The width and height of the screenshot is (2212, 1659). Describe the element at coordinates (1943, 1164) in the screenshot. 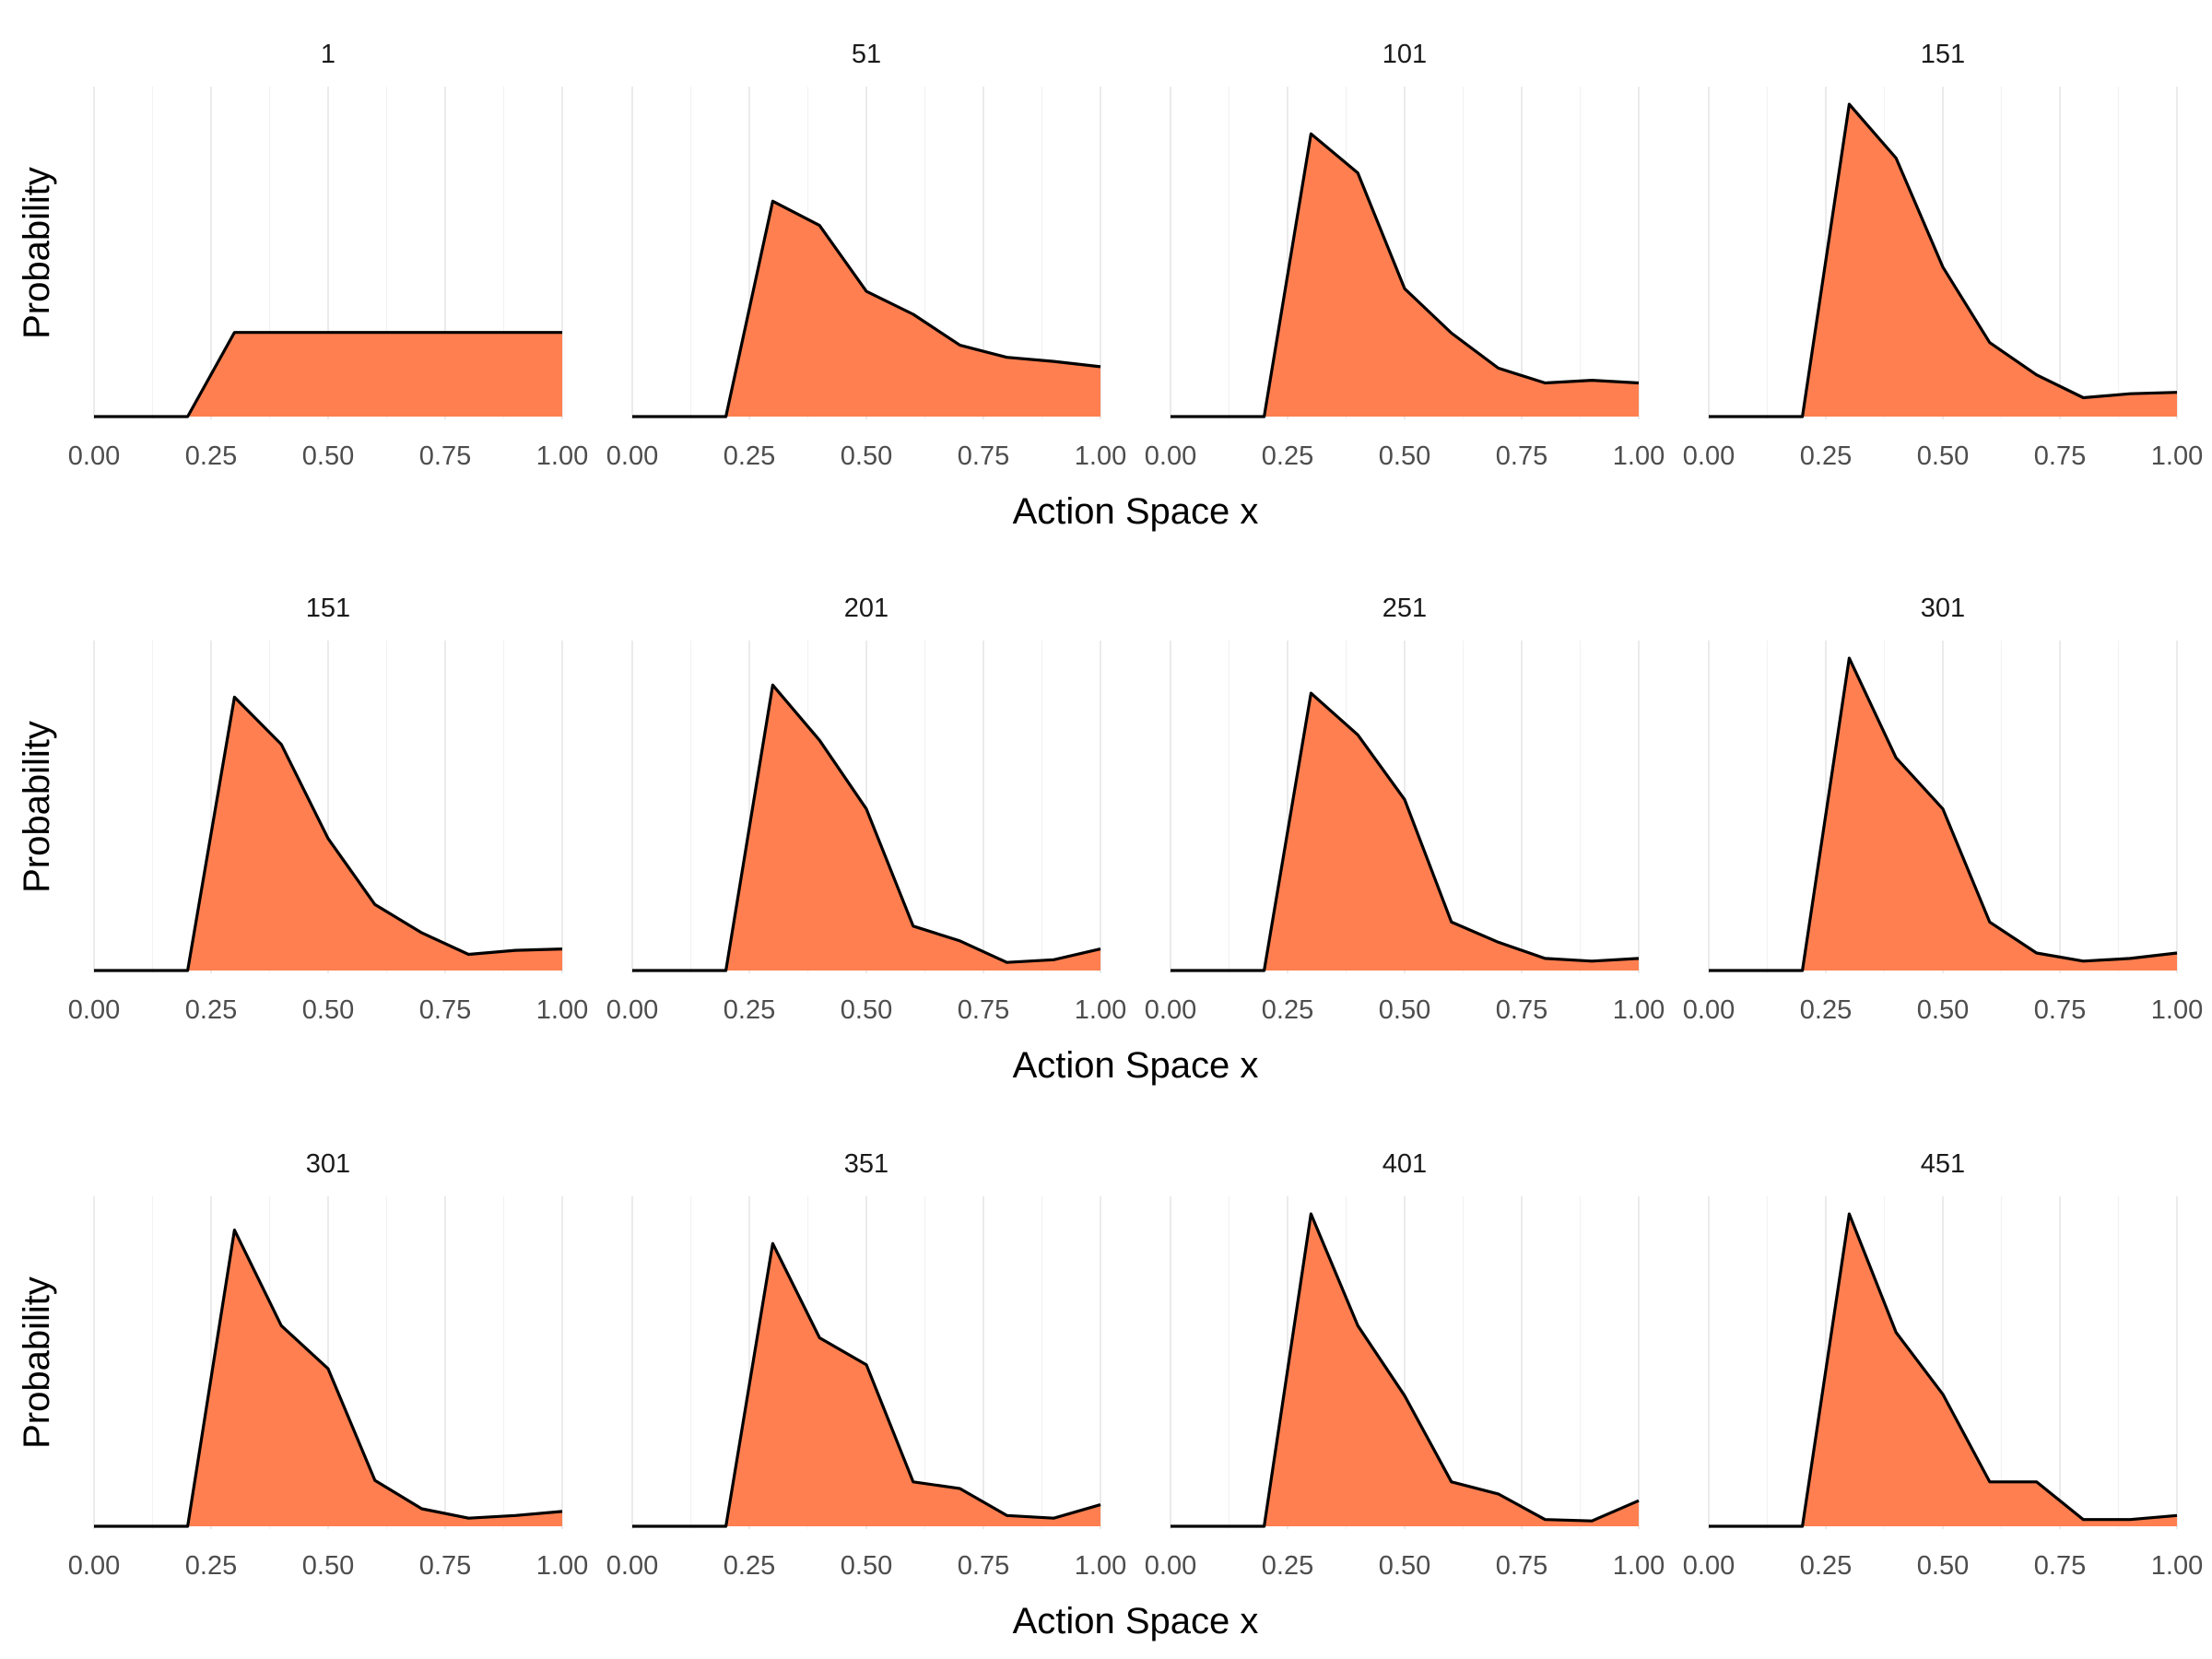

I see `panel-title: 451` at that location.